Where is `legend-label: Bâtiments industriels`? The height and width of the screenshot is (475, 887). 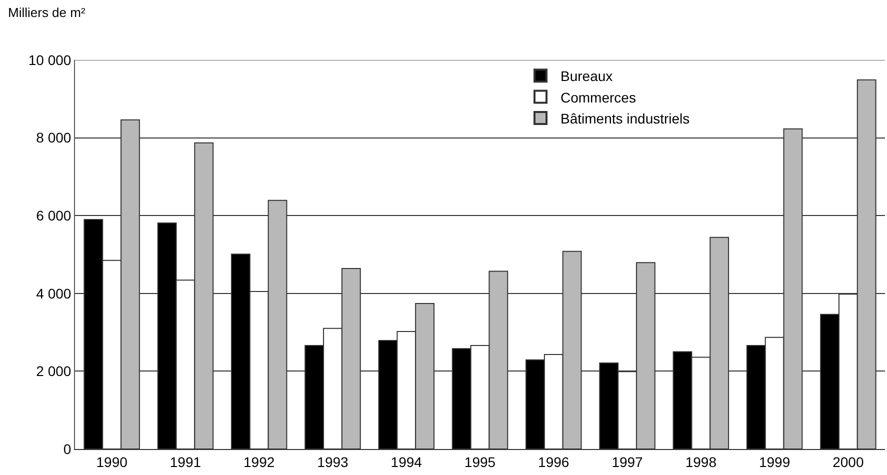 legend-label: Bâtiments industriels is located at coordinates (625, 118).